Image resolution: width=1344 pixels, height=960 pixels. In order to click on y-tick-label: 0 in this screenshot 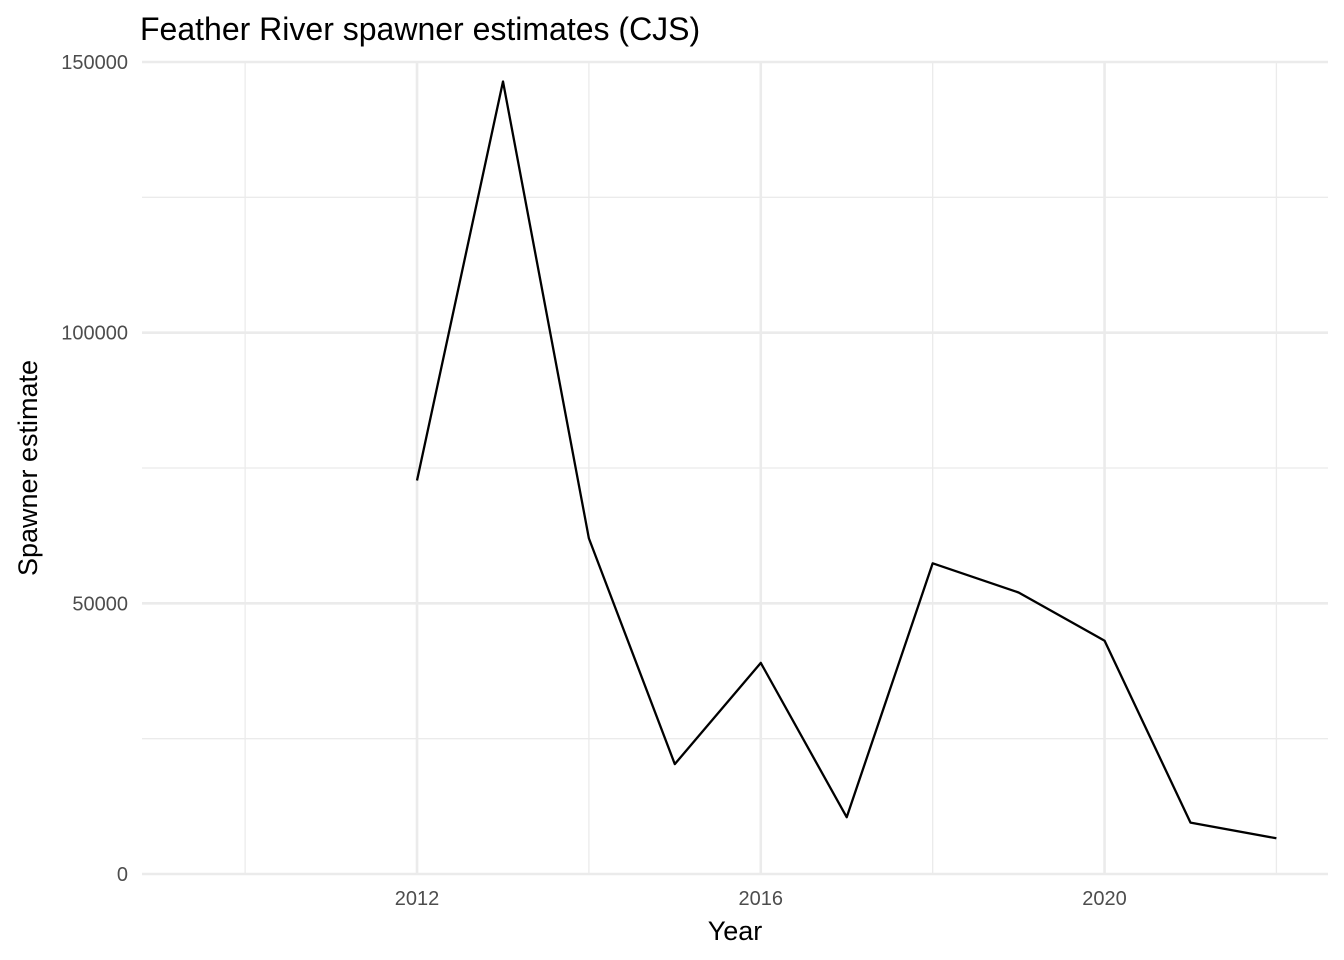, I will do `click(122, 875)`.